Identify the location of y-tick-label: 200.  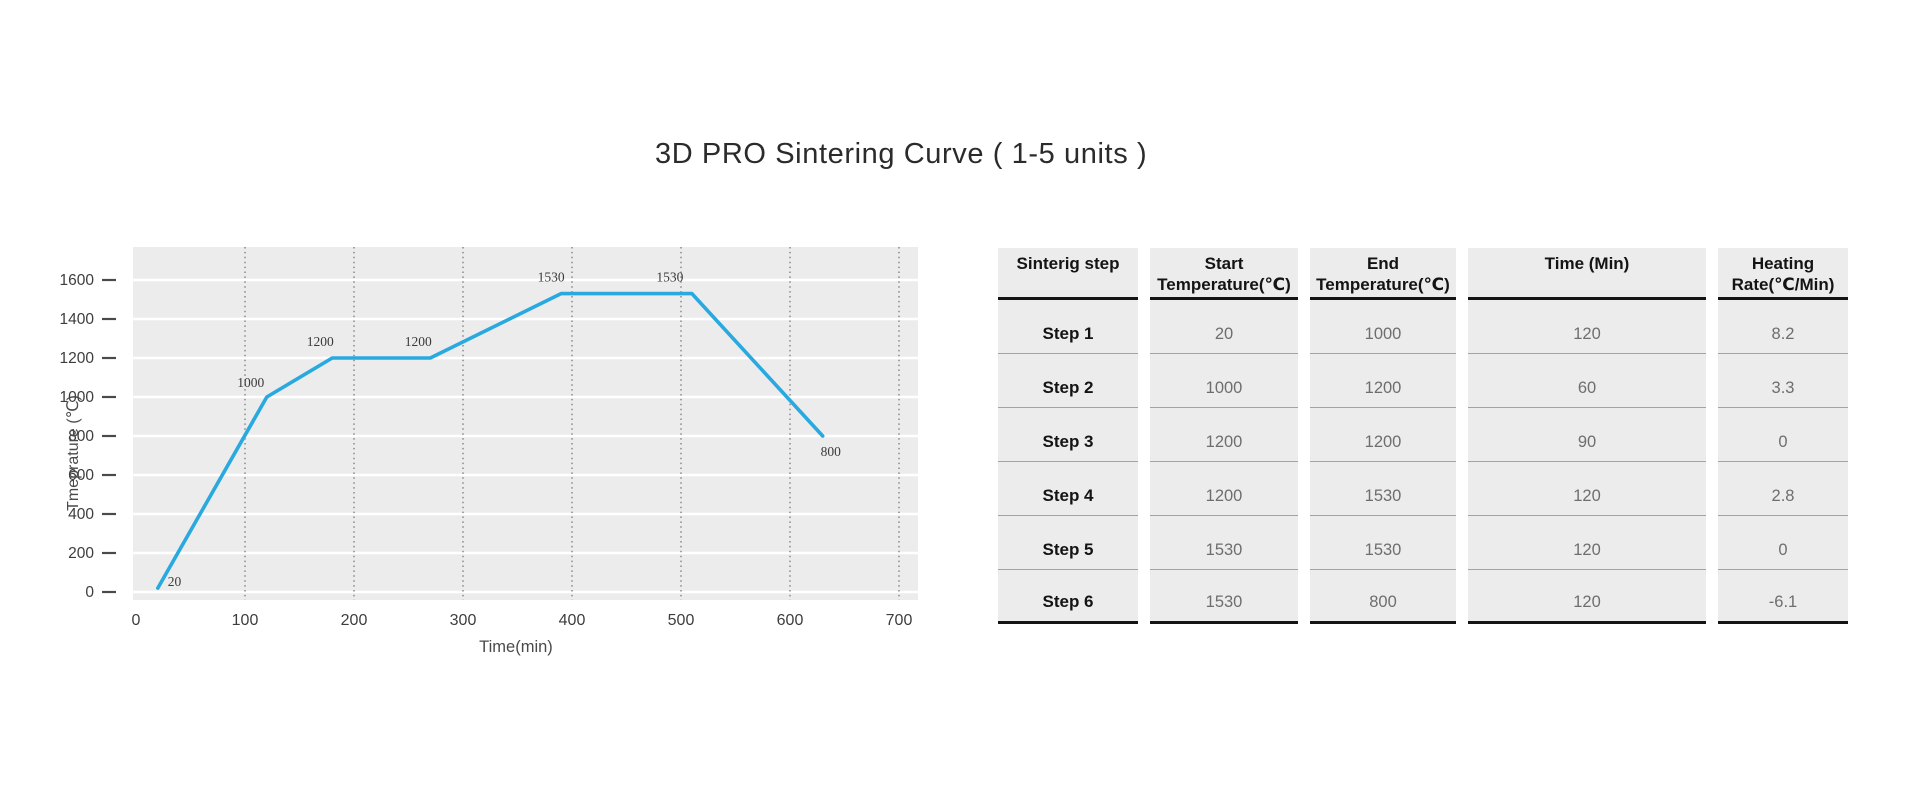
(81, 553).